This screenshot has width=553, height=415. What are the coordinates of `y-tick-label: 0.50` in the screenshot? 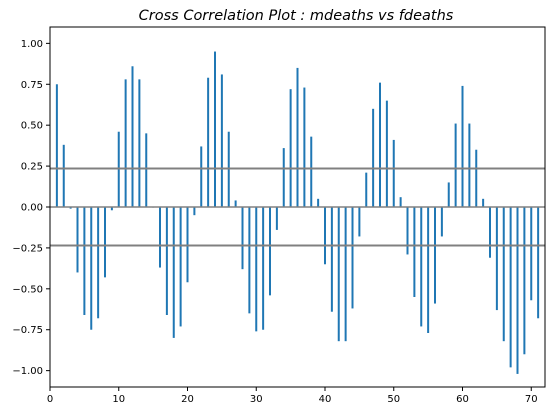 It's located at (32, 126).